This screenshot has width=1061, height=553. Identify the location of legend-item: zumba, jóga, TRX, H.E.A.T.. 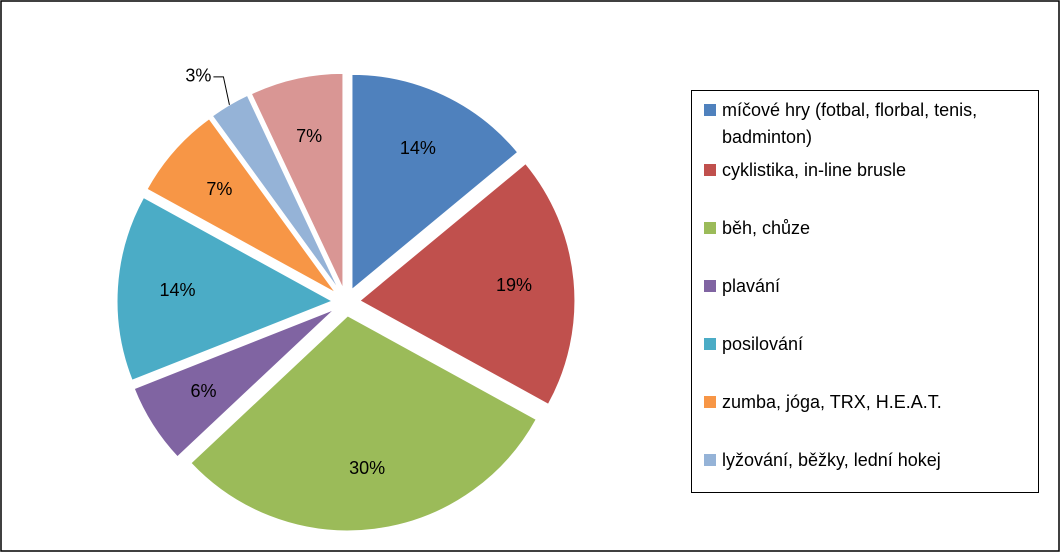
(874, 402).